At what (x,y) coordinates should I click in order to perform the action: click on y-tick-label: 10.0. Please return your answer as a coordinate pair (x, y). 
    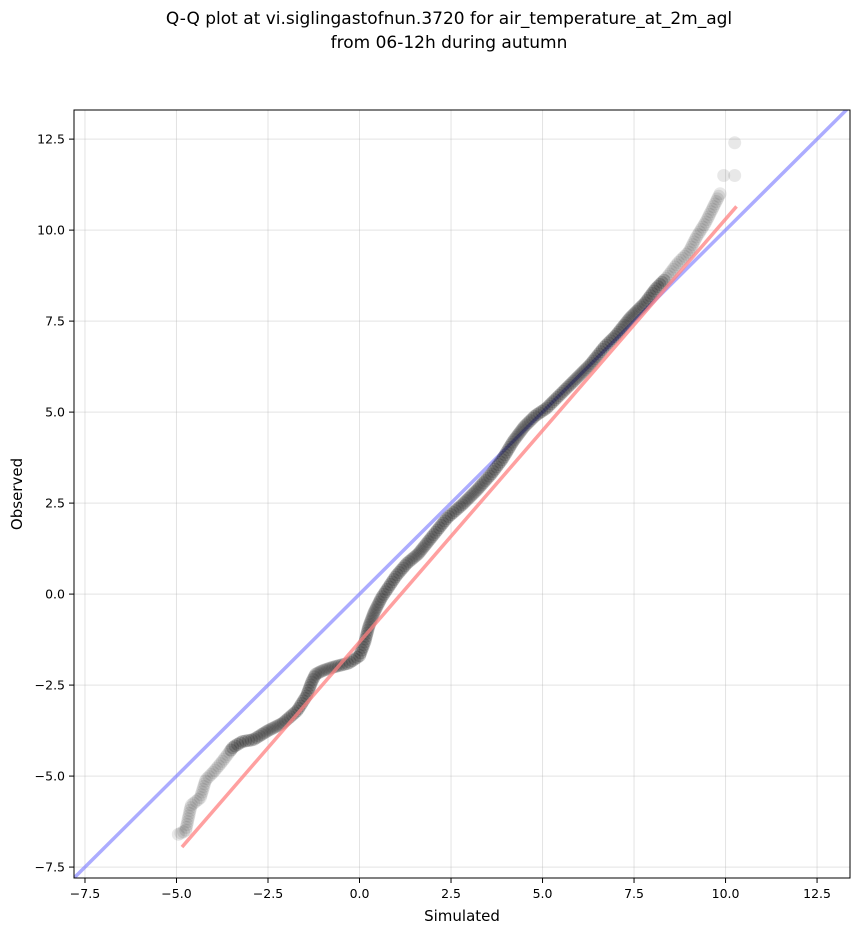
    Looking at the image, I should click on (51, 230).